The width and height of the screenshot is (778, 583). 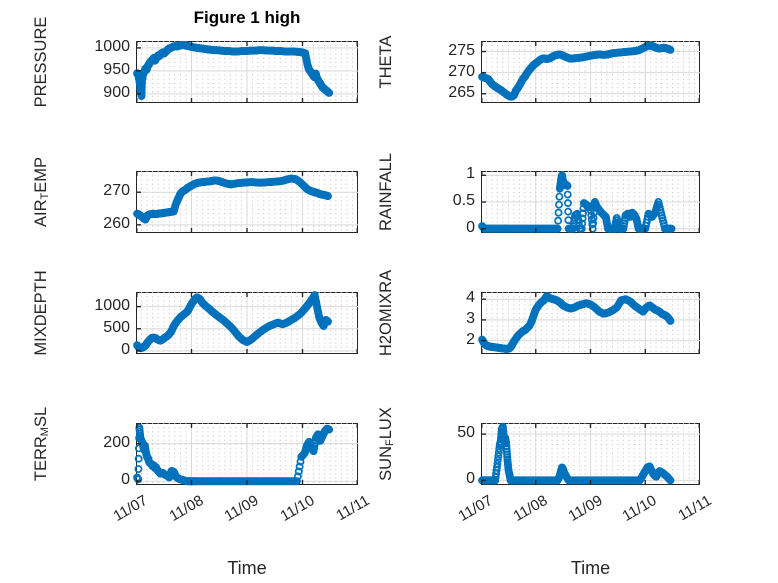 I want to click on y-tick-label-pressure: 950, so click(x=116, y=69).